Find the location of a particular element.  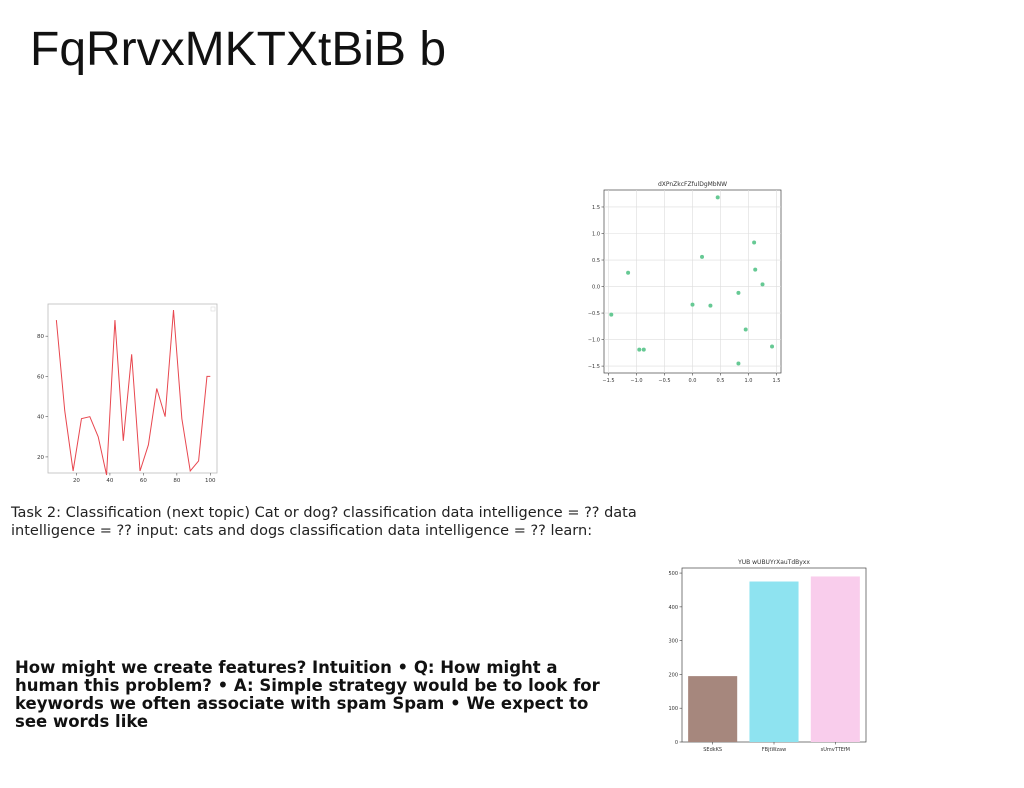

x-tick-label: 1.5 is located at coordinates (777, 381).